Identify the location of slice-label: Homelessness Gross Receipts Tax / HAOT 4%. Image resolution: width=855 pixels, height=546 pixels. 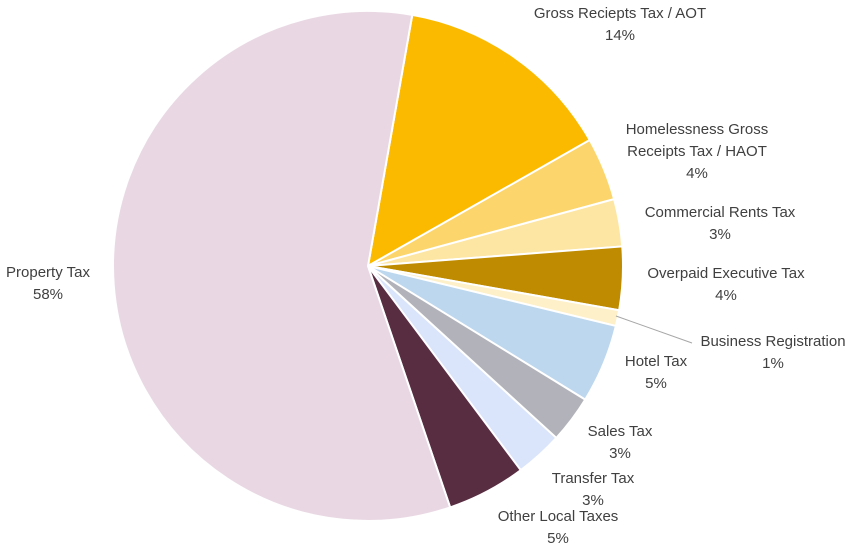
(697, 152).